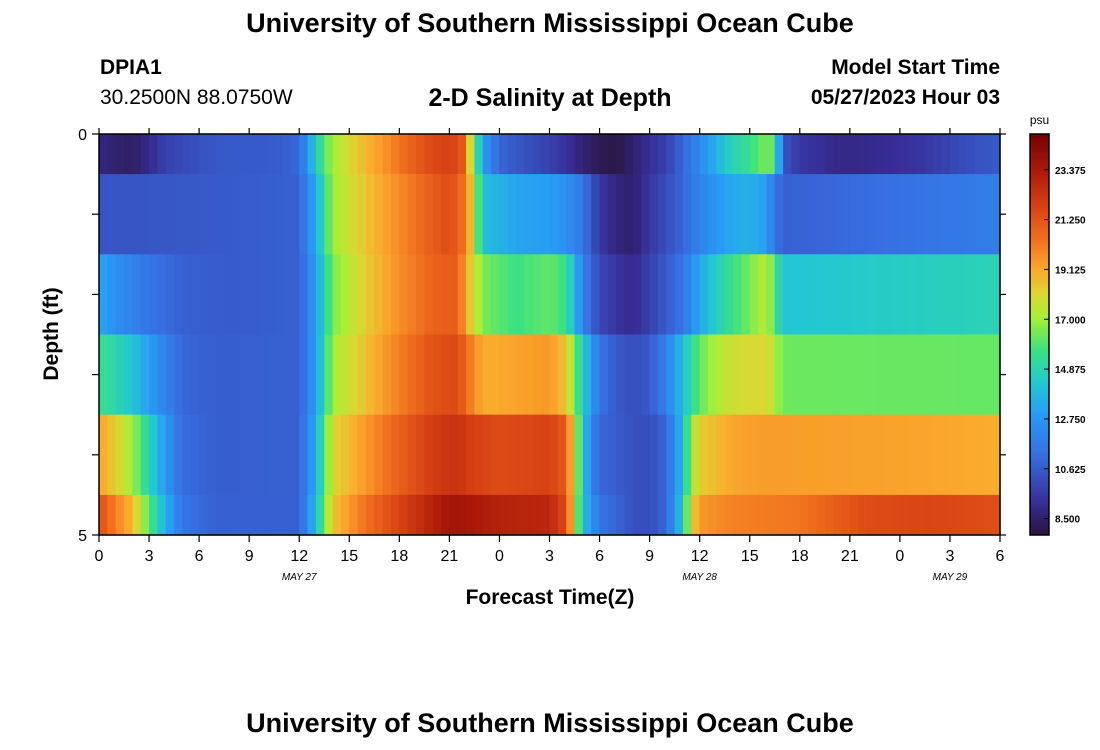 Image resolution: width=1100 pixels, height=750 pixels. Describe the element at coordinates (499, 556) in the screenshot. I see `x-tick-label: 0` at that location.